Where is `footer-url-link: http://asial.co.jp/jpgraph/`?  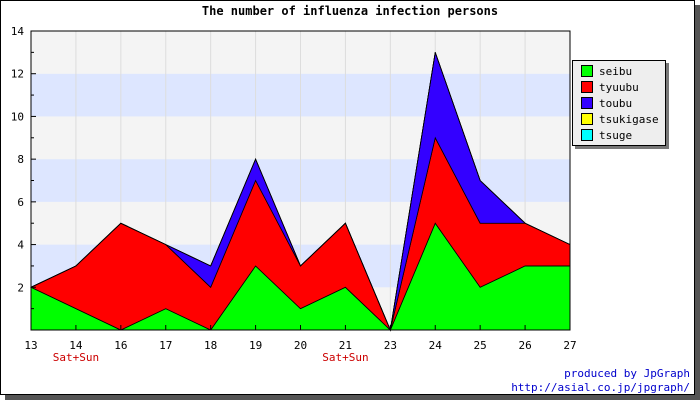 footer-url-link: http://asial.co.jp/jpgraph/ is located at coordinates (600, 387).